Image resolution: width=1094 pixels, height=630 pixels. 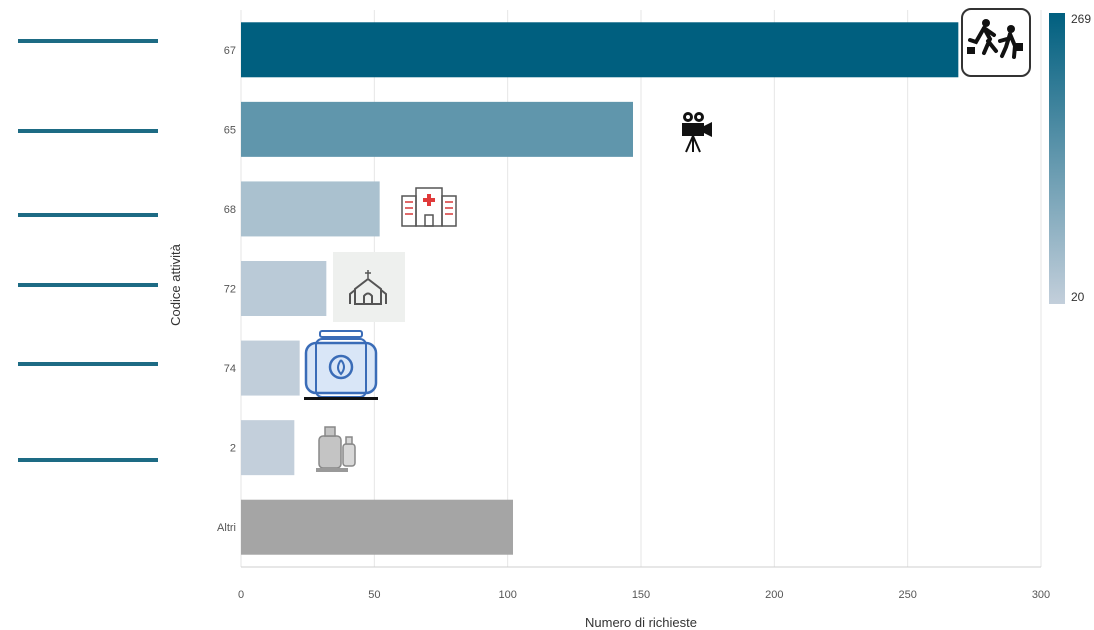 What do you see at coordinates (429, 207) in the screenshot?
I see `hospital-icon` at bounding box center [429, 207].